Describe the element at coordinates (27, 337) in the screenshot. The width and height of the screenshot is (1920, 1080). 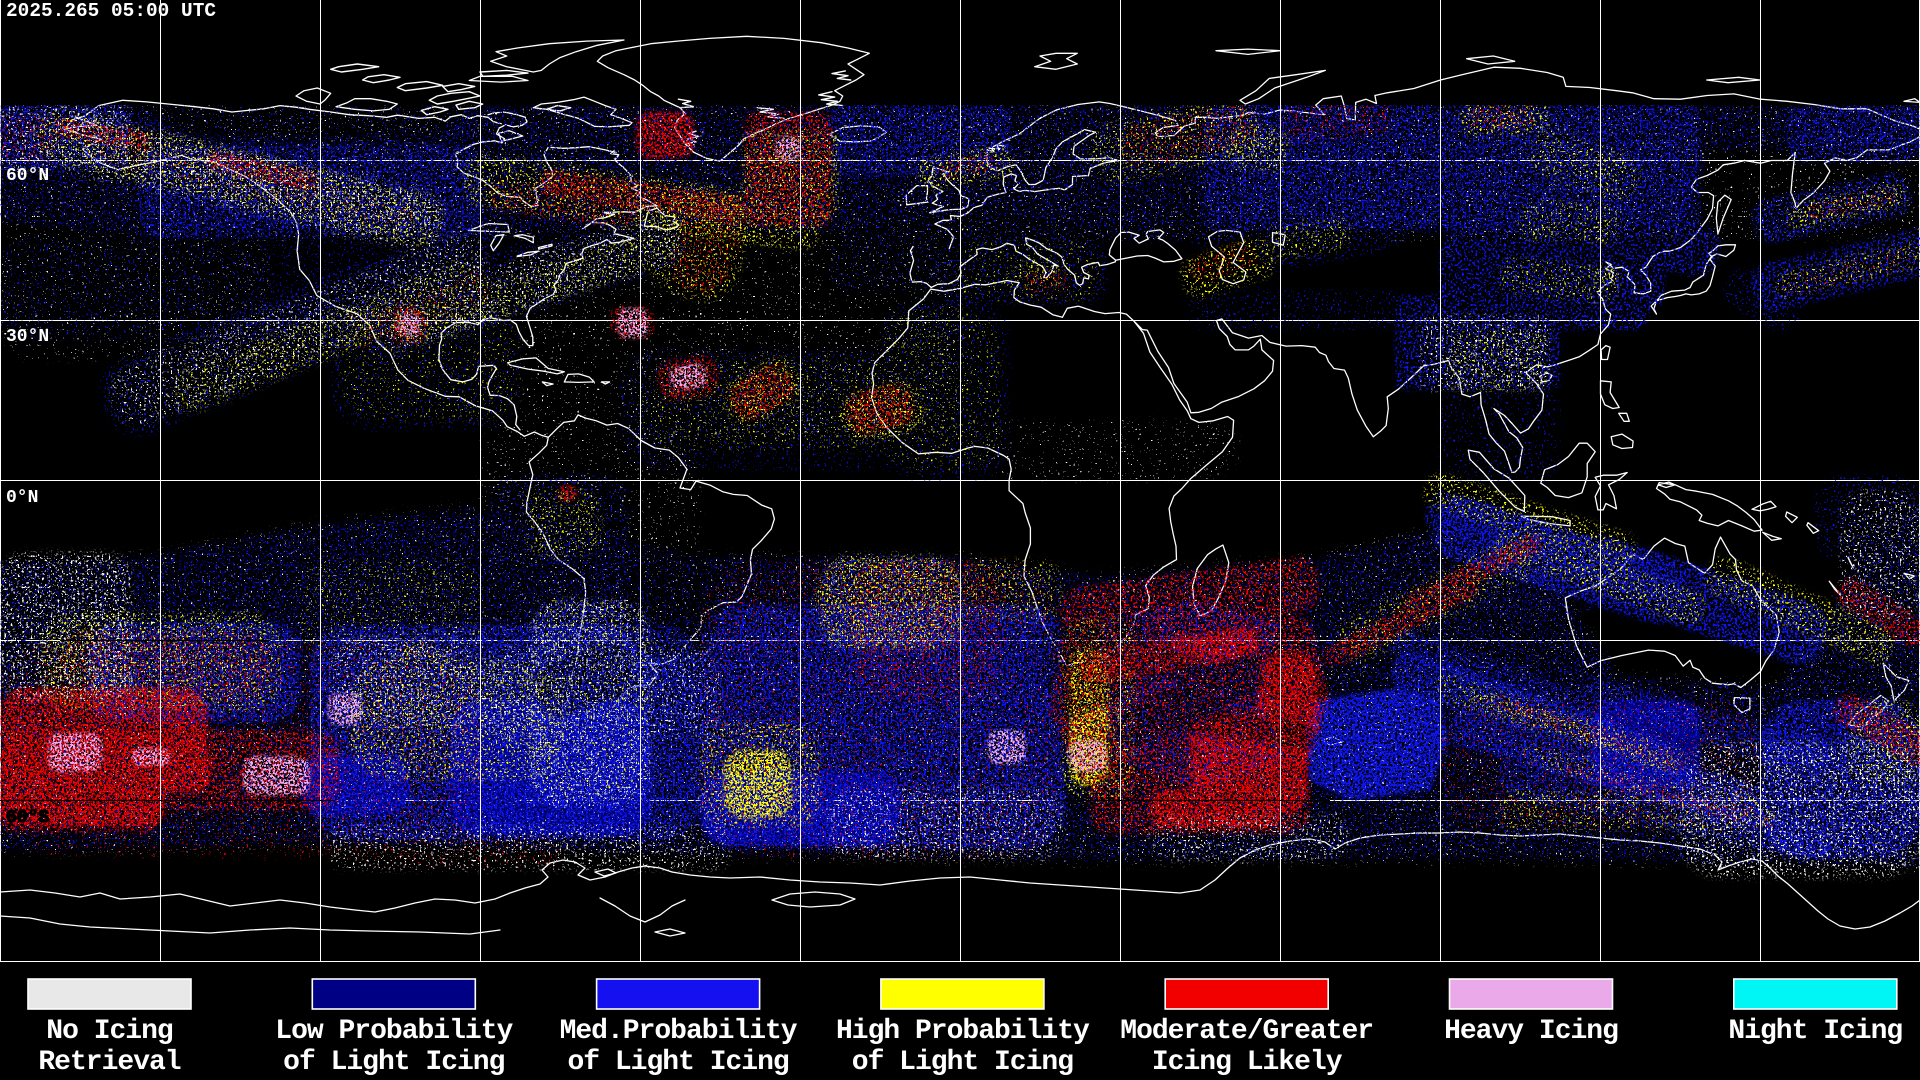
I see `svg-text: 30°N` at that location.